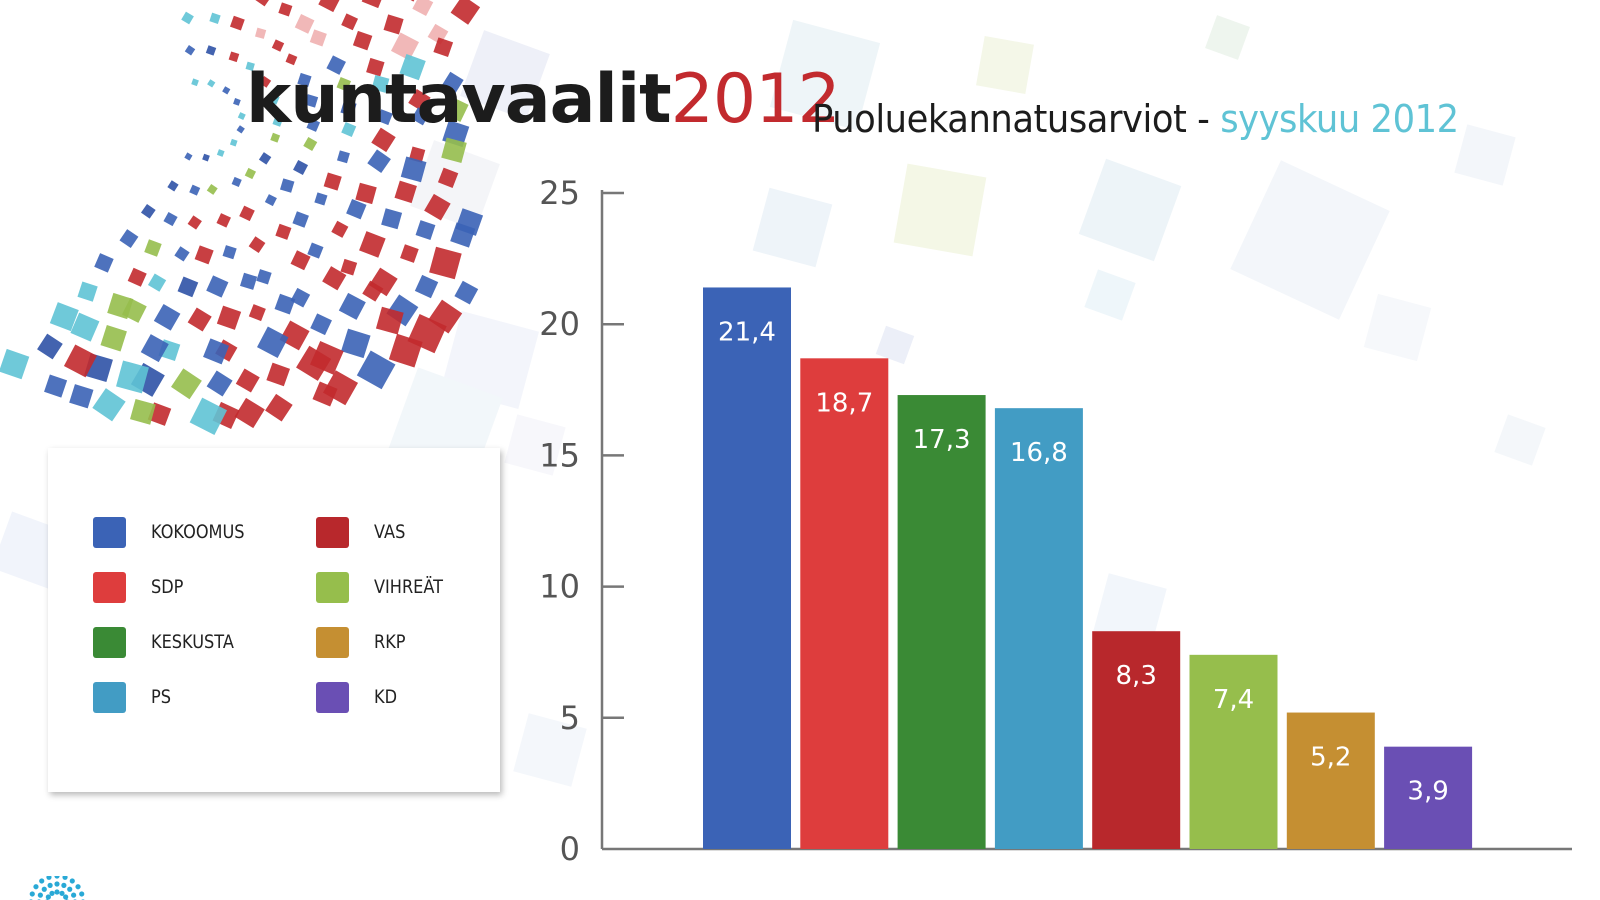 The width and height of the screenshot is (1600, 900). Describe the element at coordinates (161, 697) in the screenshot. I see `legend-label: PS` at that location.